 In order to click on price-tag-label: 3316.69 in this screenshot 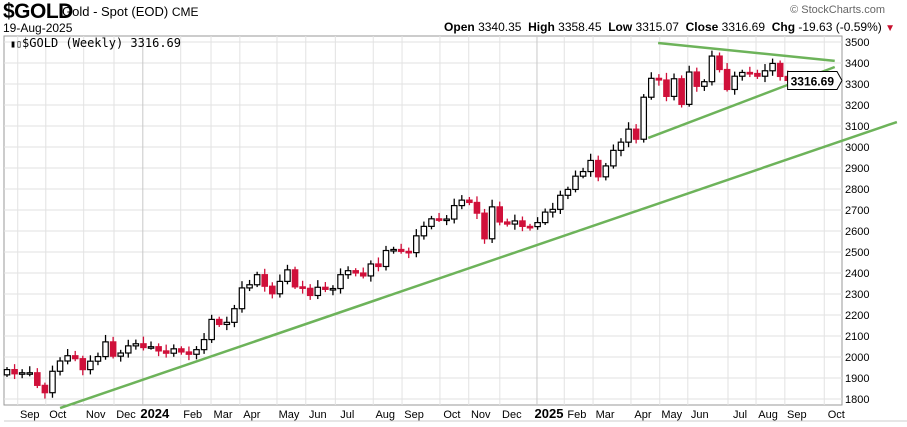, I will do `click(813, 81)`.